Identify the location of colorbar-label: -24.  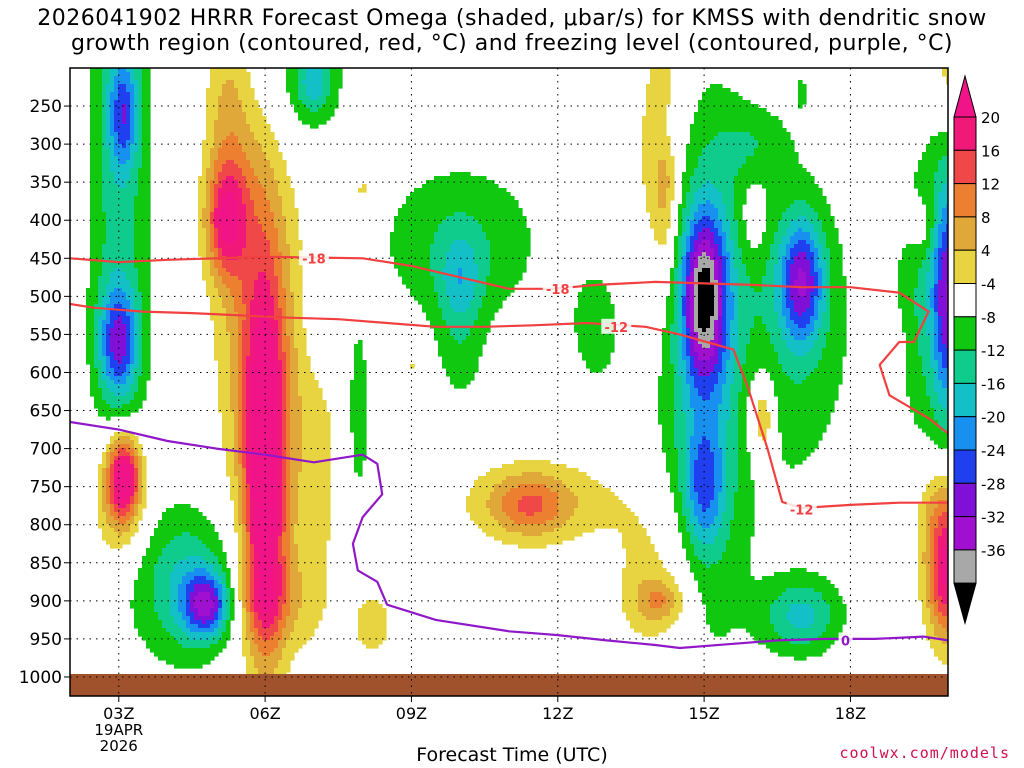
(993, 451).